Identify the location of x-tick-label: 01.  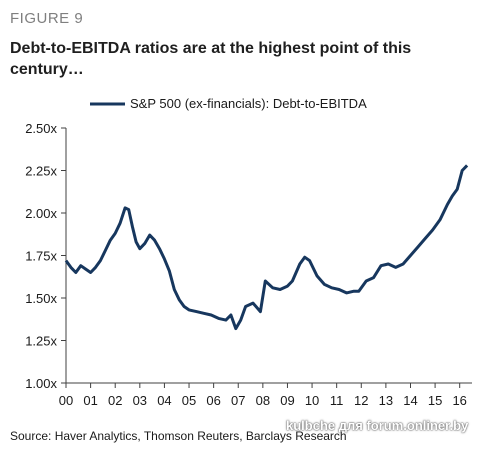
(90, 400).